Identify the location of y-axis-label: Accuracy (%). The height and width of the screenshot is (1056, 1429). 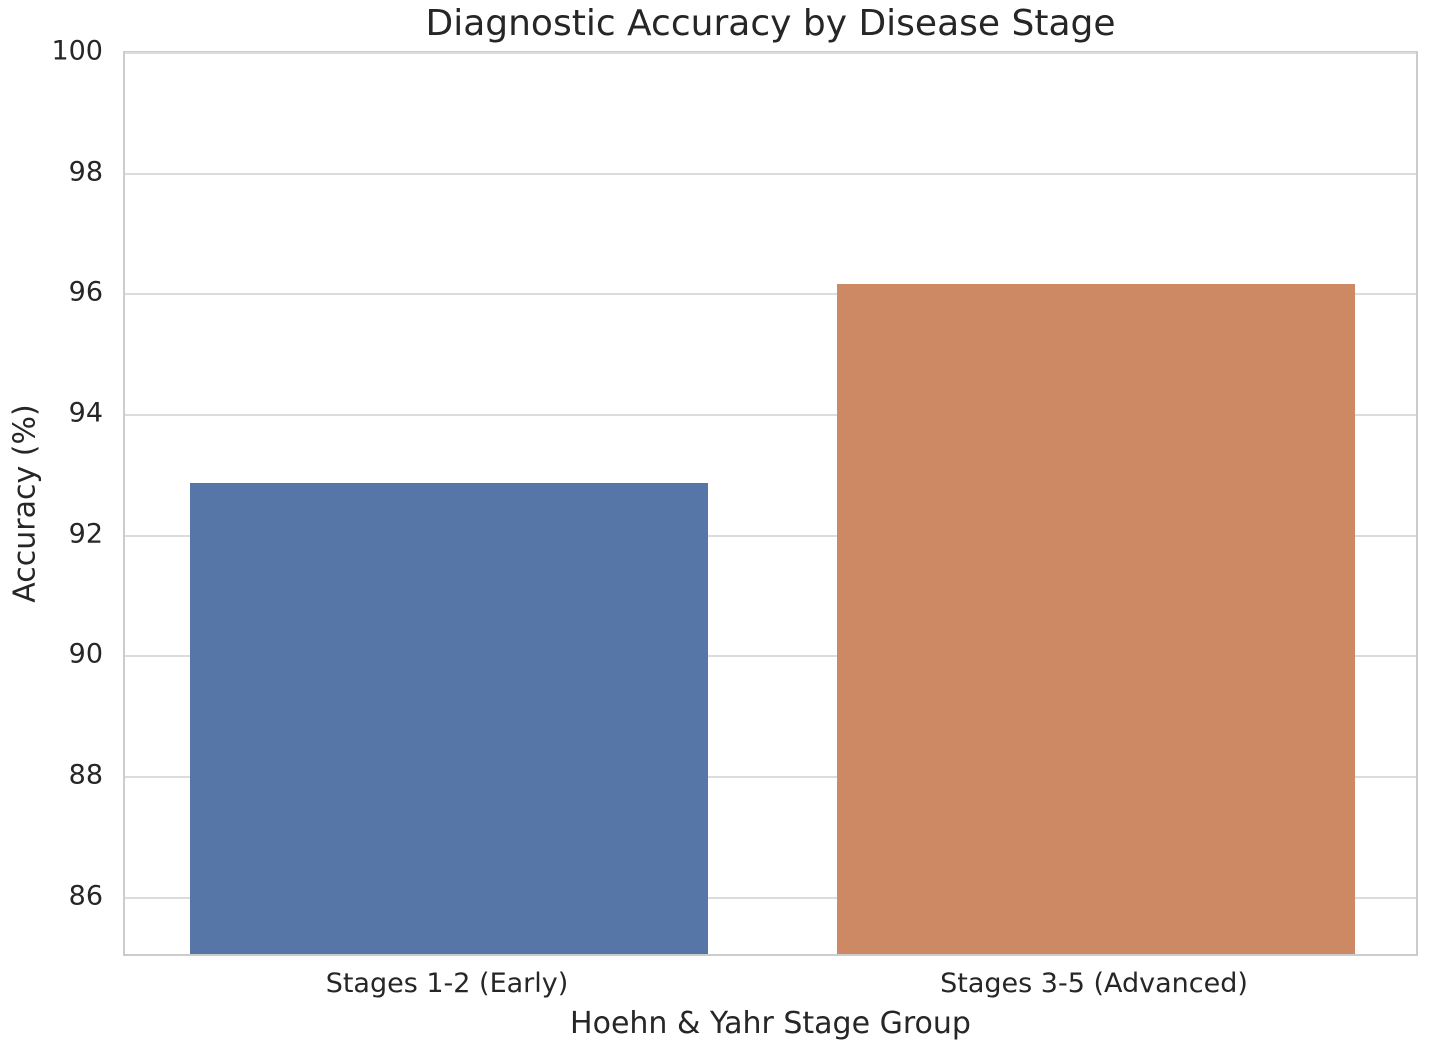
(25, 503).